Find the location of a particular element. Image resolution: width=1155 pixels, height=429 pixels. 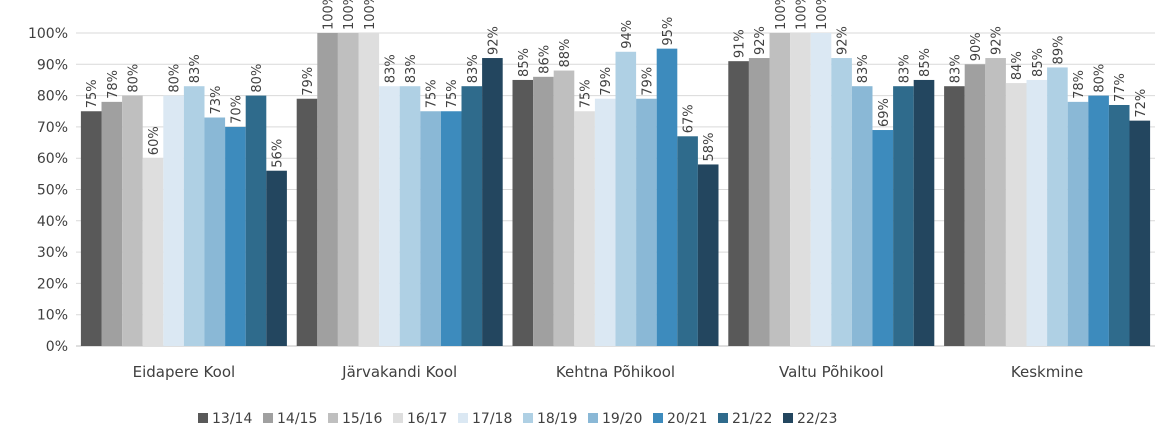

category-label: Eidapere Kool is located at coordinates (184, 372).